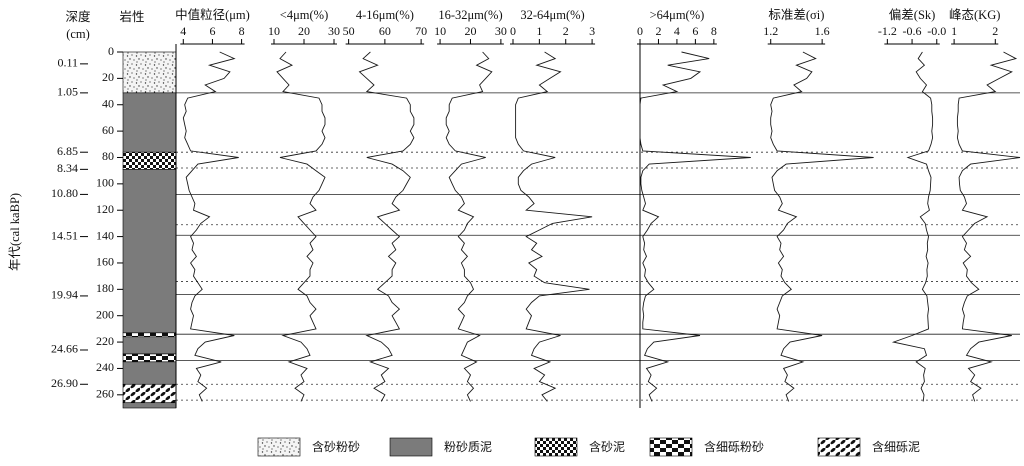 This screenshot has height=466, width=1024. What do you see at coordinates (349, 31) in the screenshot?
I see `x-tick-label: 50` at bounding box center [349, 31].